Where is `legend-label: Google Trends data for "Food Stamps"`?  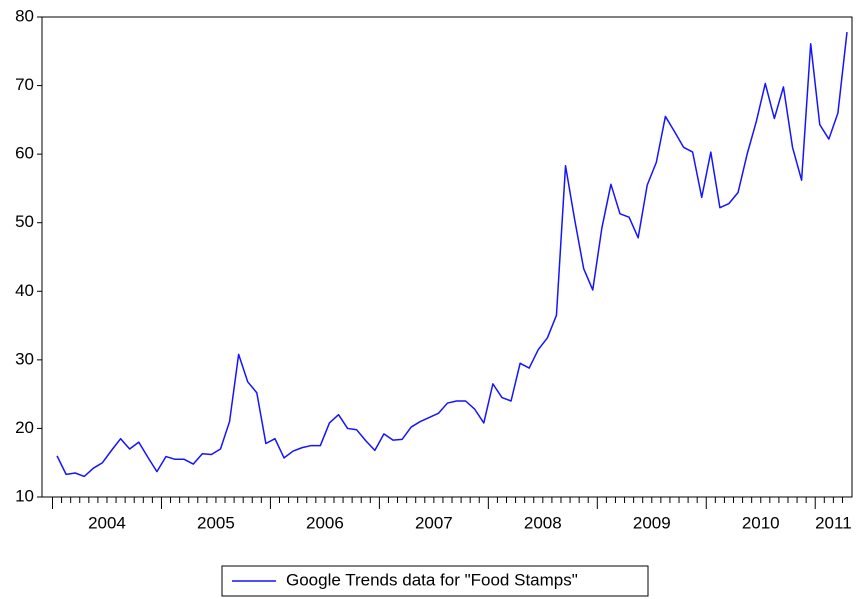 legend-label: Google Trends data for "Food Stamps" is located at coordinates (432, 579).